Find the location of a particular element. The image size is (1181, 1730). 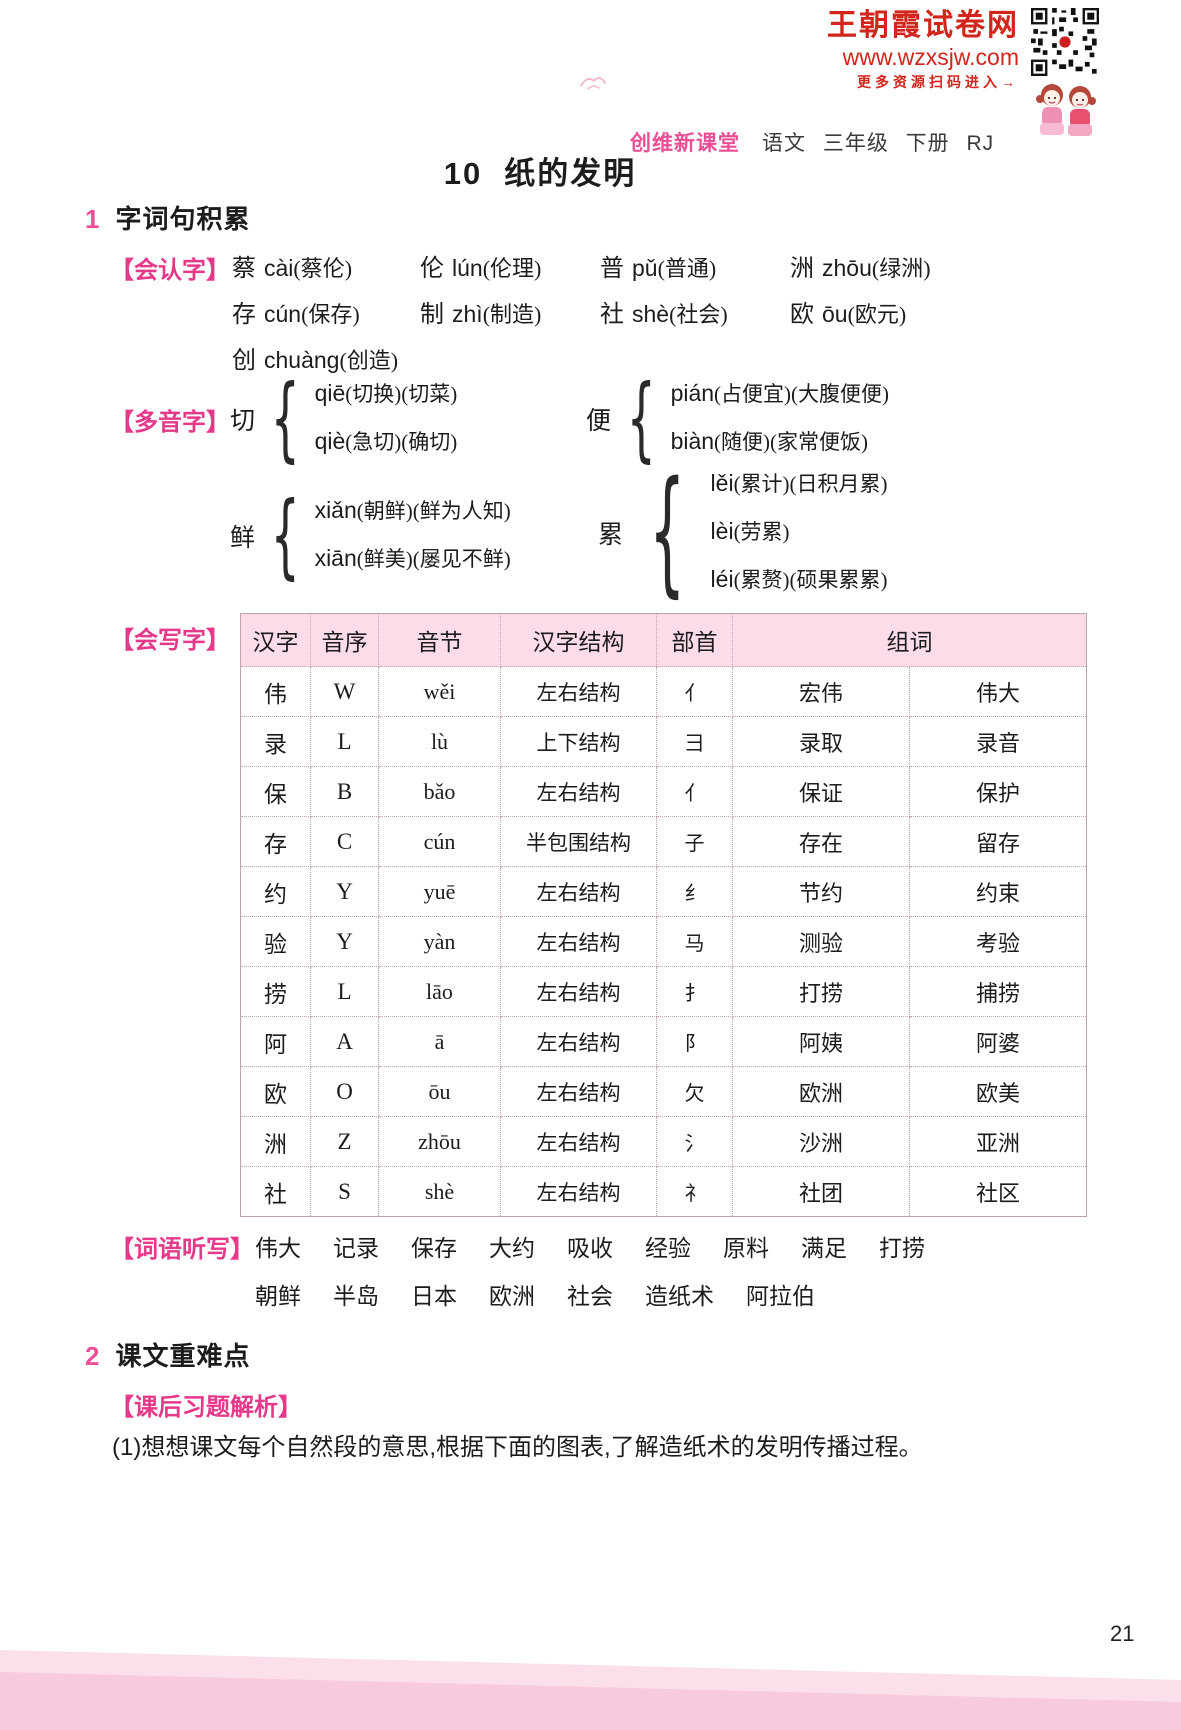

cell-jiegou: 半包围结构 is located at coordinates (578, 841).